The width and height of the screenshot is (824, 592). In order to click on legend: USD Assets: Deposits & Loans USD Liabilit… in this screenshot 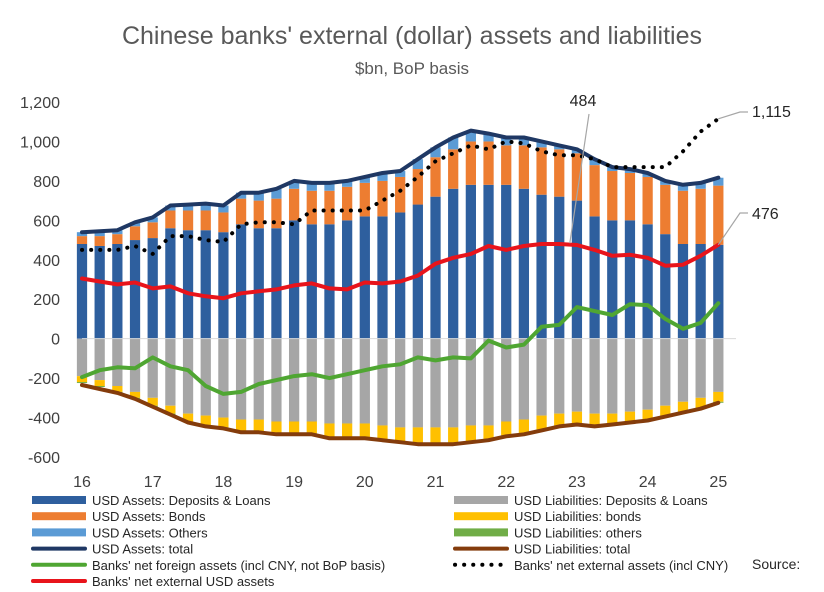, I will do `click(379, 541)`.